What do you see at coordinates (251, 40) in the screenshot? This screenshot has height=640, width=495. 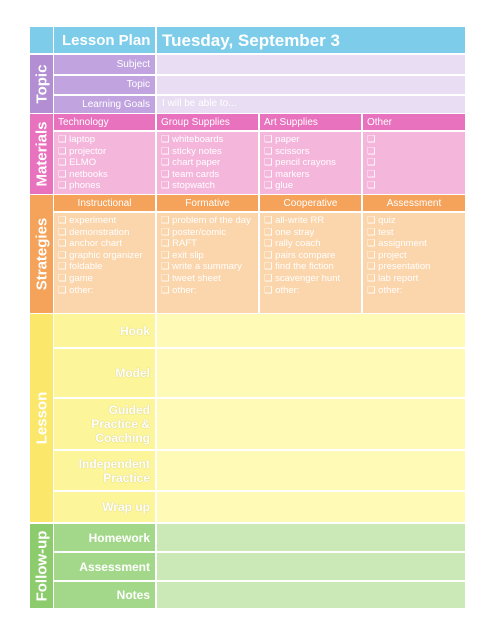 I see `header-date: Tuesday, September 3` at bounding box center [251, 40].